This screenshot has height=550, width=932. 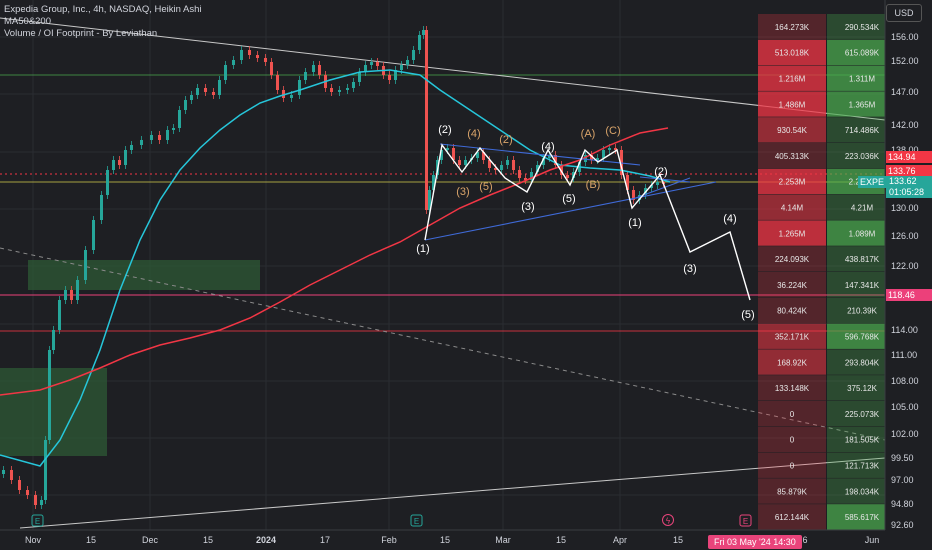 What do you see at coordinates (792, 79) in the screenshot?
I see `footprint-sell-value: 1.216M` at bounding box center [792, 79].